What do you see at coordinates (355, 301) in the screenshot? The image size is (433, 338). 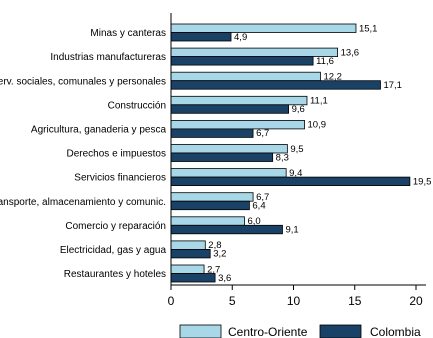 I see `x-tick-label: 15` at bounding box center [355, 301].